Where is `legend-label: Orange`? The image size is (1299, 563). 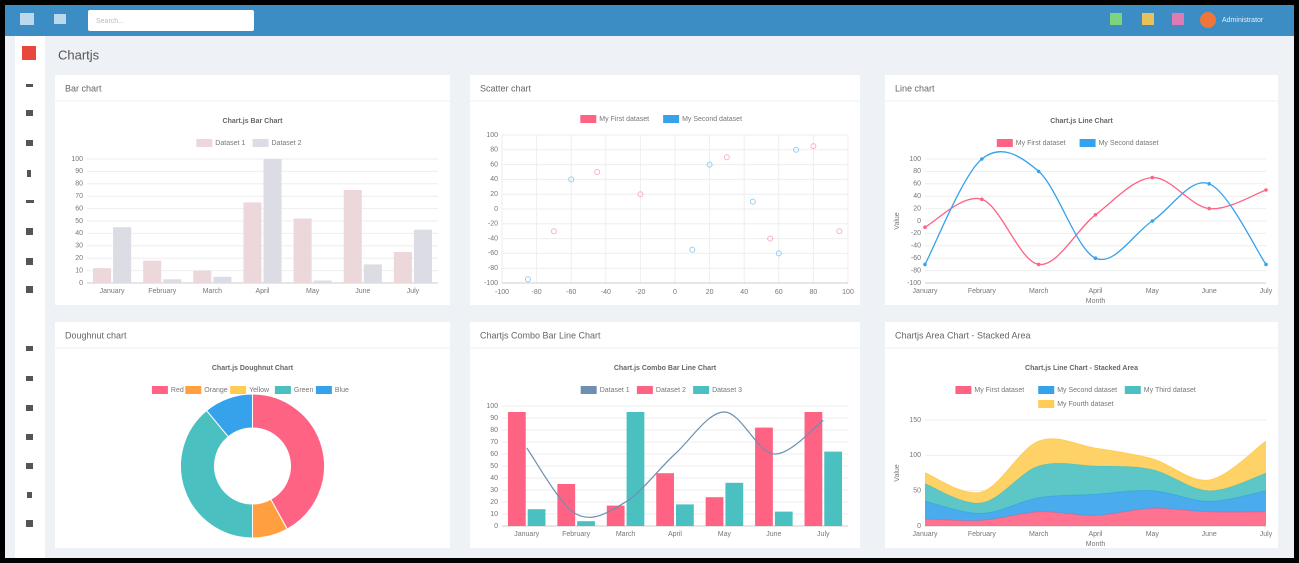
legend-label: Orange is located at coordinates (215, 390).